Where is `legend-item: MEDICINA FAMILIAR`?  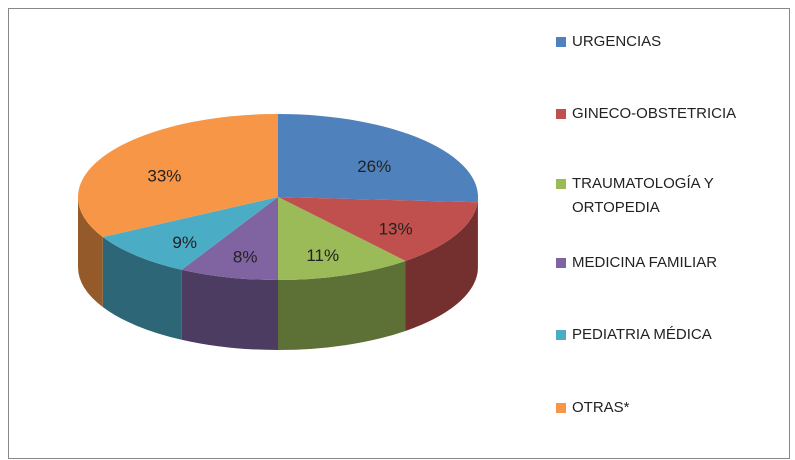 legend-item: MEDICINA FAMILIAR is located at coordinates (668, 263).